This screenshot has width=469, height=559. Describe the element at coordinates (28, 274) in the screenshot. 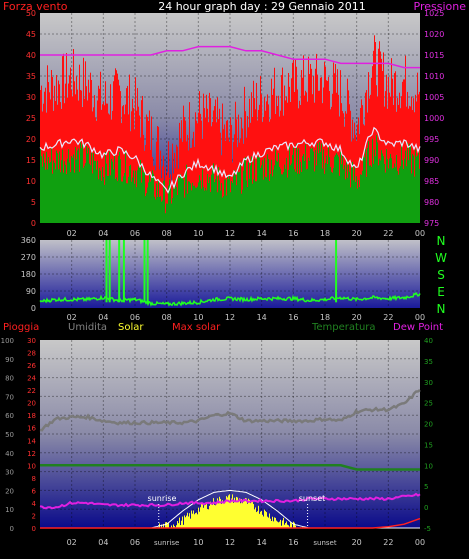

I see `direction-tick-label: 180` at that location.